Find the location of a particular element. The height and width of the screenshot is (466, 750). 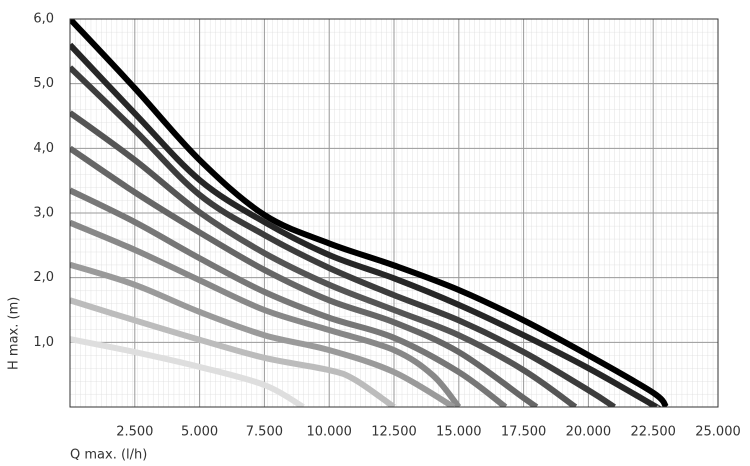

x-tick-label: 15.000 is located at coordinates (459, 432).